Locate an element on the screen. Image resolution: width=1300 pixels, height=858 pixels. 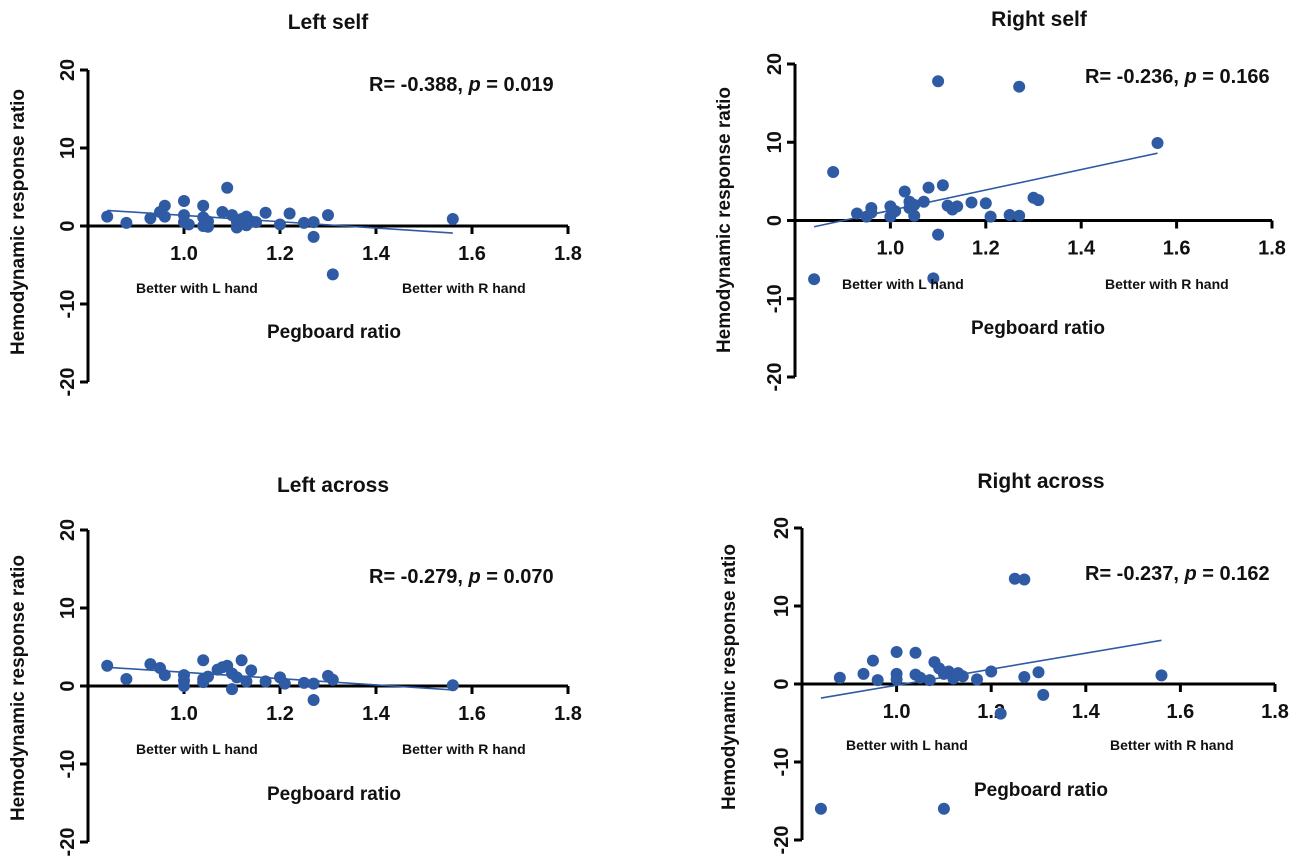
stat-p-value: = 0.019 is located at coordinates (519, 85).